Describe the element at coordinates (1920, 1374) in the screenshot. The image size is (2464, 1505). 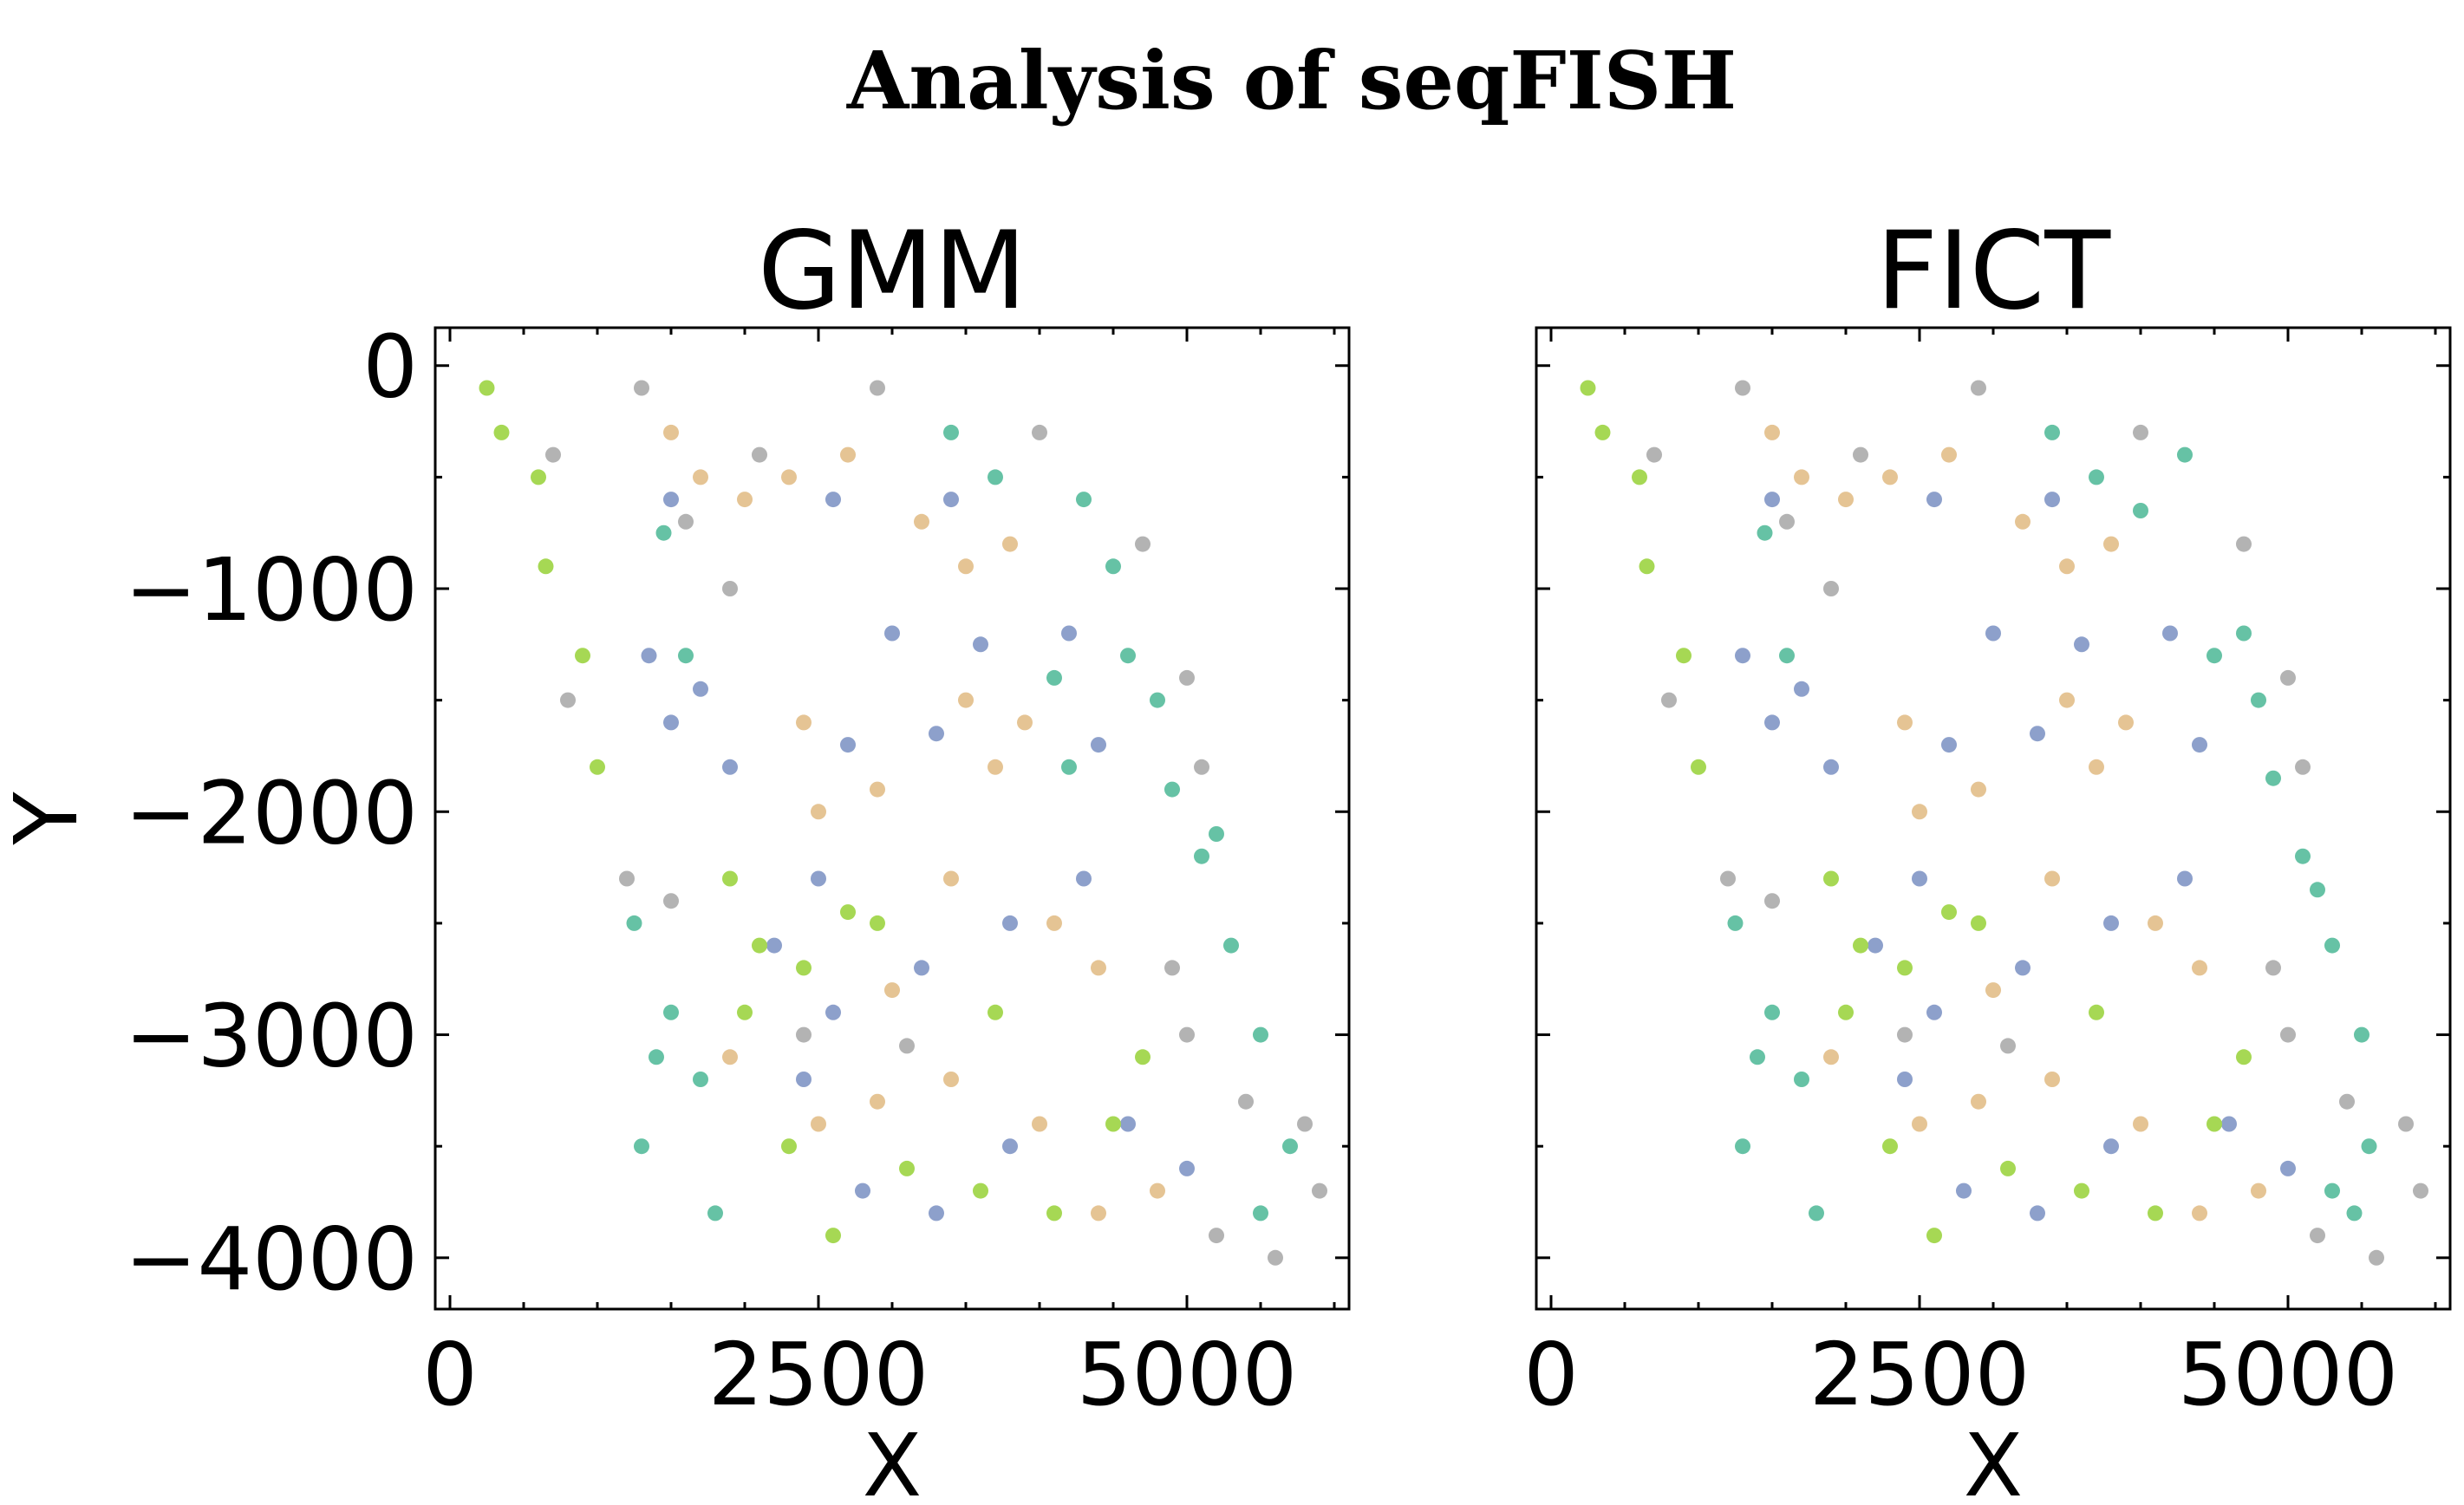
I see `x-tick-label: 2500` at that location.